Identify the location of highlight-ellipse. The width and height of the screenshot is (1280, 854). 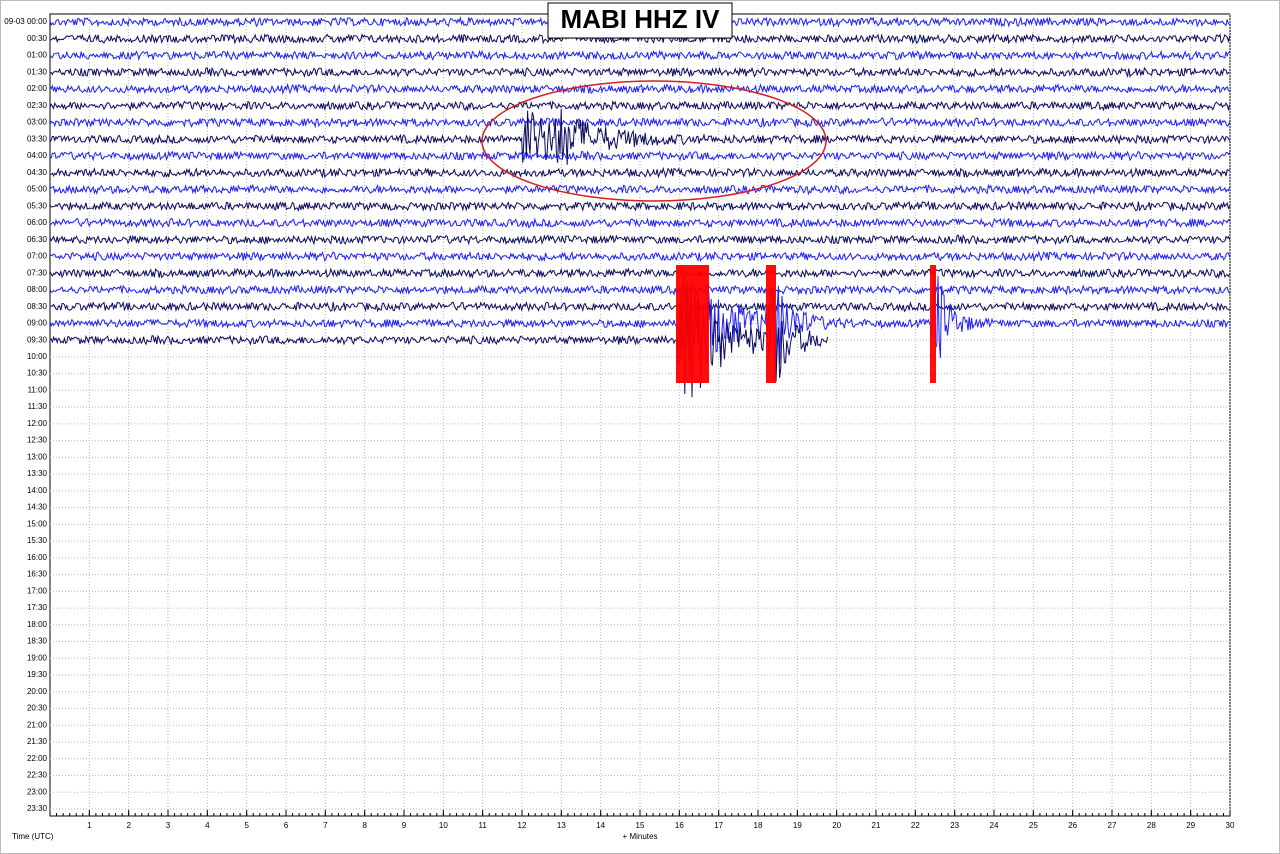
(654, 141).